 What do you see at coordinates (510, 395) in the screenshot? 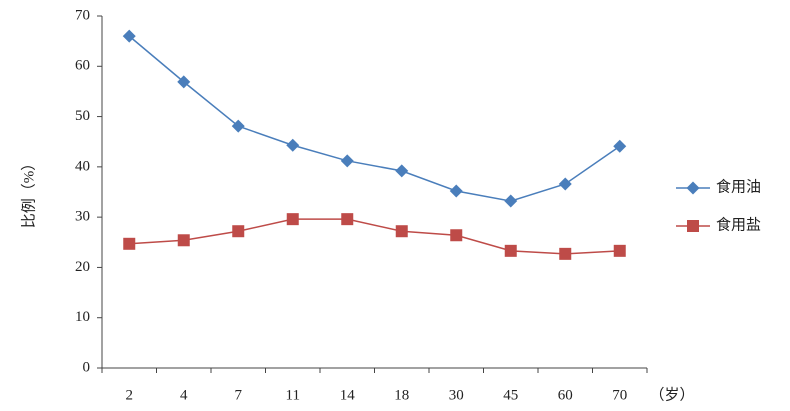
I see `x-tick-label: 45` at bounding box center [510, 395].